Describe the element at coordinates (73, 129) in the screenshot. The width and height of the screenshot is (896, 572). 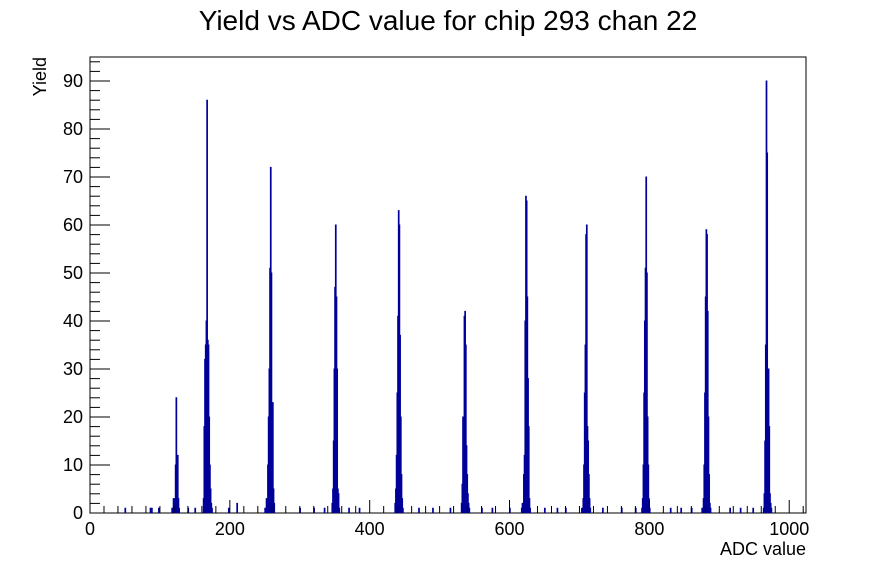
I see `y-tick-label: 80` at that location.